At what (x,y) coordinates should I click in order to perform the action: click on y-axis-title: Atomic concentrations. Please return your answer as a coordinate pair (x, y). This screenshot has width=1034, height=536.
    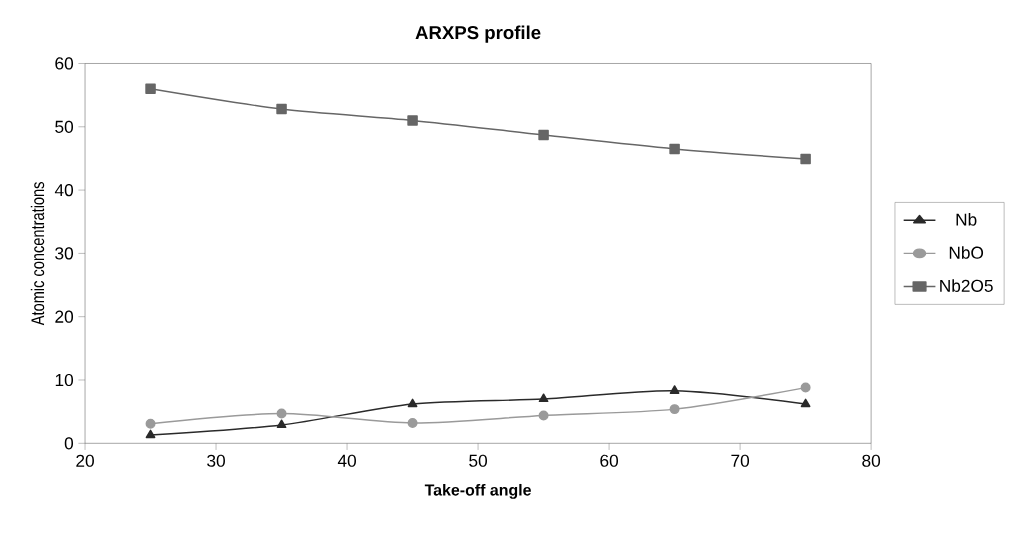
    Looking at the image, I should click on (37, 254).